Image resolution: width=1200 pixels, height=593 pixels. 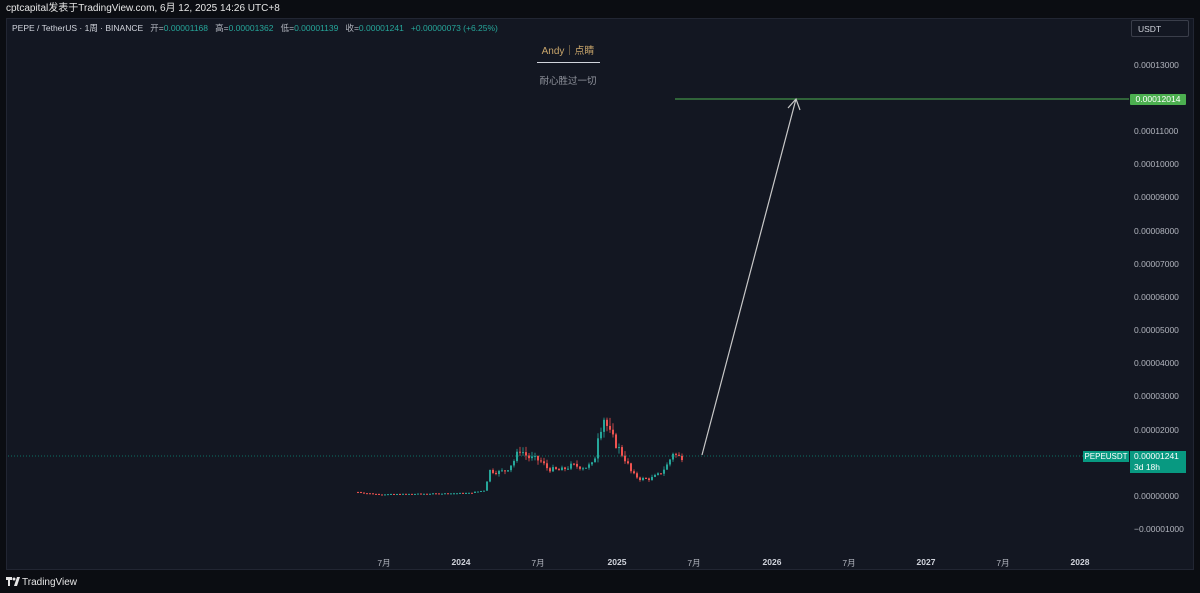 I want to click on y-tick-label: 0.00004000, so click(x=1156, y=363).